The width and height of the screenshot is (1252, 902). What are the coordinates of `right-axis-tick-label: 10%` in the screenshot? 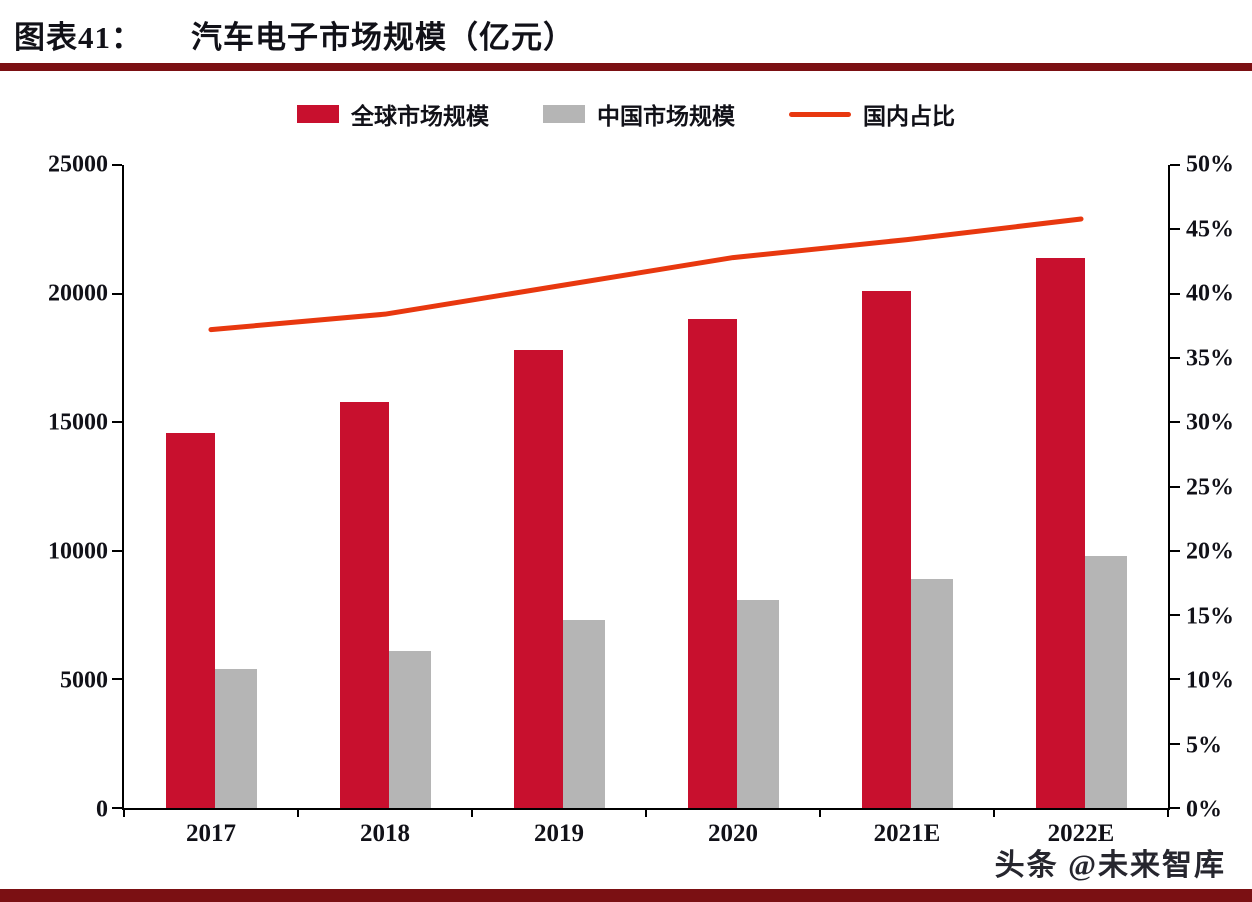 It's located at (1210, 680).